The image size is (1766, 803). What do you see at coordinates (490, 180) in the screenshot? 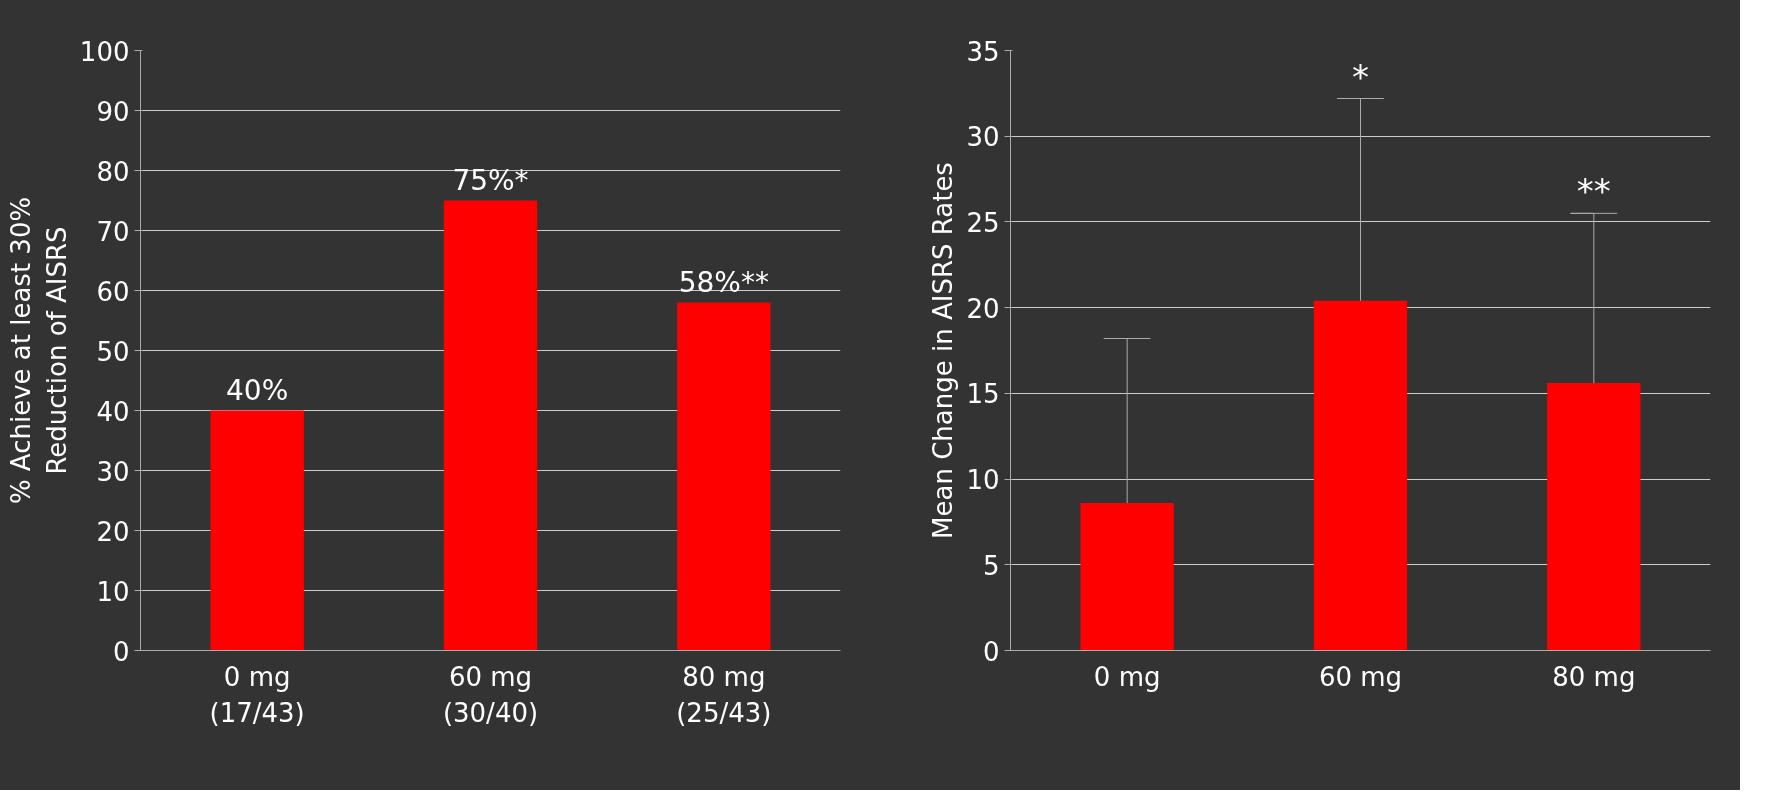
I see `data-label: 75%*` at bounding box center [490, 180].